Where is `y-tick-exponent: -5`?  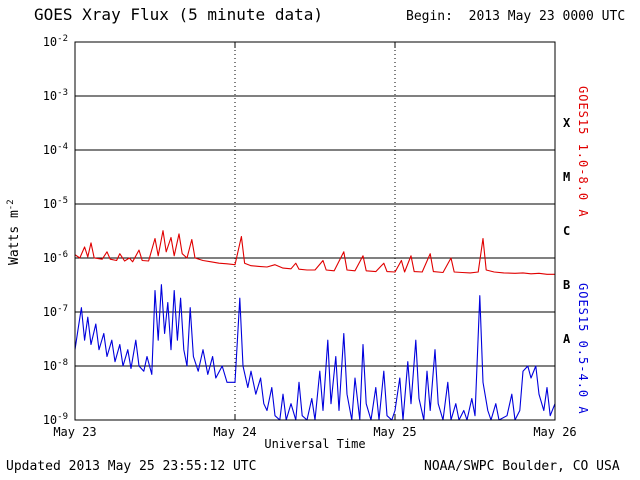
y-tick-exponent: -5 is located at coordinates (62, 201).